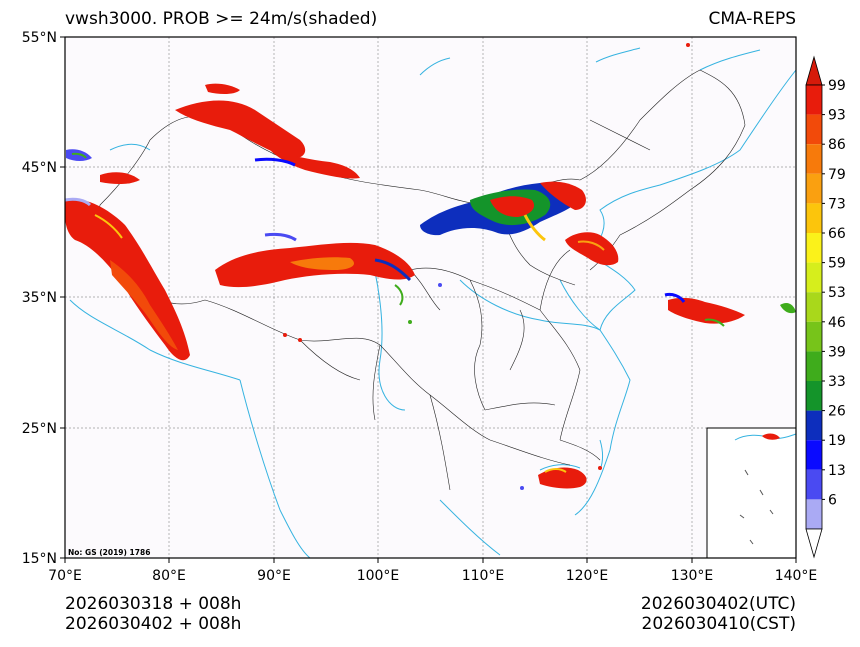 This screenshot has width=860, height=647. What do you see at coordinates (587, 576) in the screenshot?
I see `lon-label-120e: 120°E` at bounding box center [587, 576].